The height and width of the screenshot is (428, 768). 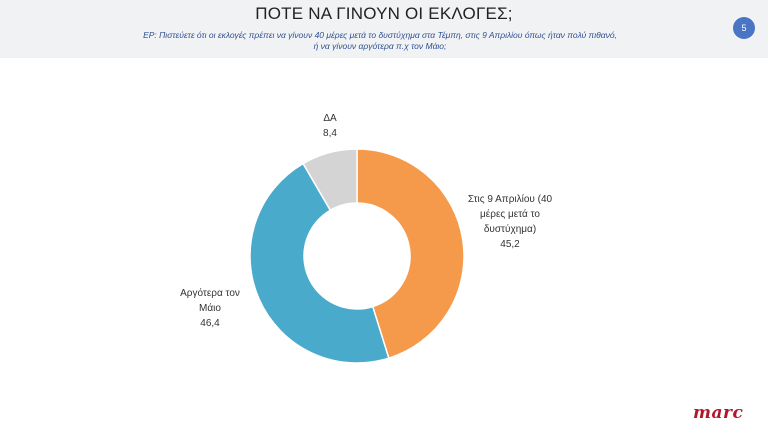 I want to click on slice-label-april-line-2: μέρες μετά το, so click(x=510, y=214).